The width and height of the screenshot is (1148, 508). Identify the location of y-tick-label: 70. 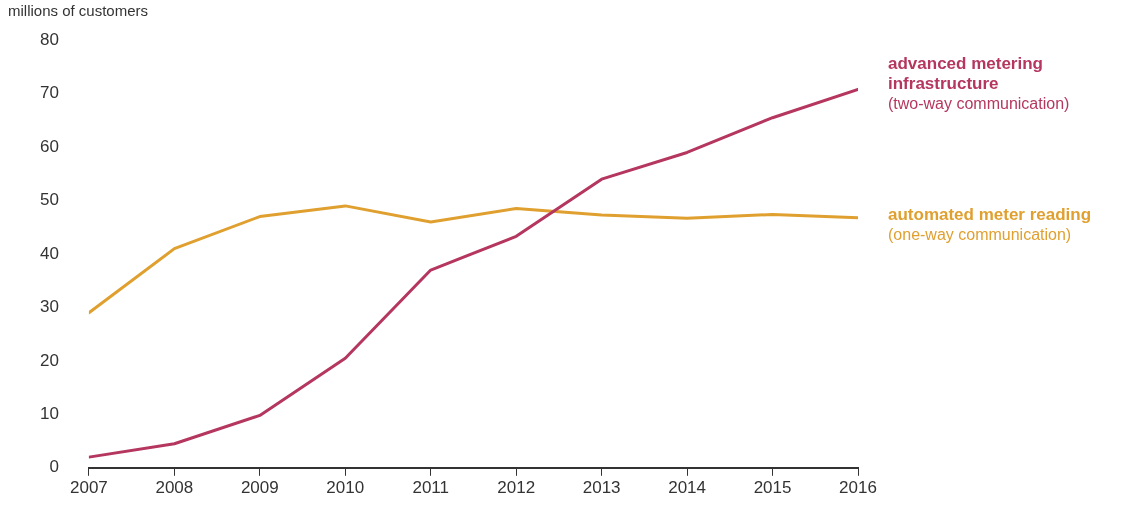
(49, 93).